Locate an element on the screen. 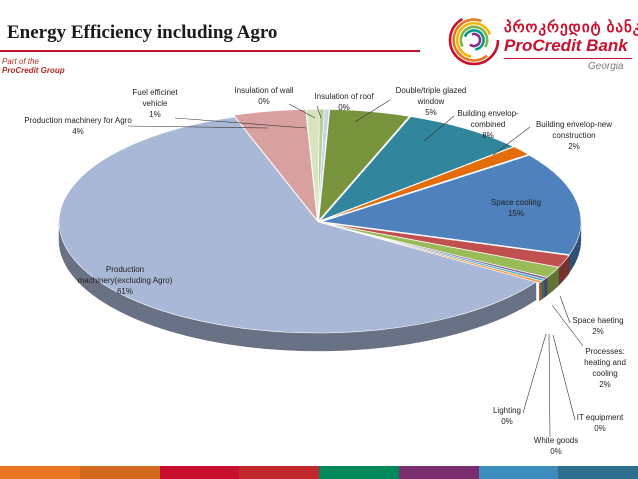 The image size is (638, 479). leader-line-white is located at coordinates (549, 385).